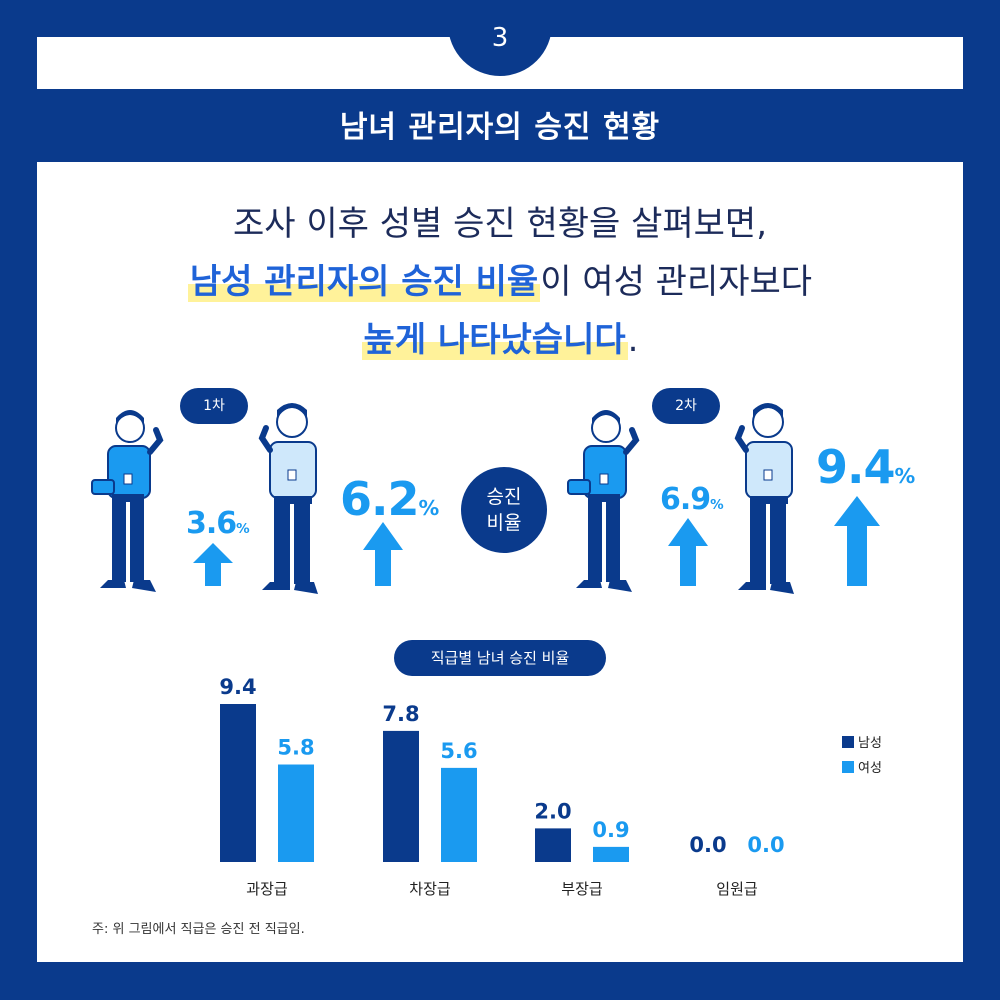  Describe the element at coordinates (552, 811) in the screenshot. I see `bar-value-label: 2.0` at that location.